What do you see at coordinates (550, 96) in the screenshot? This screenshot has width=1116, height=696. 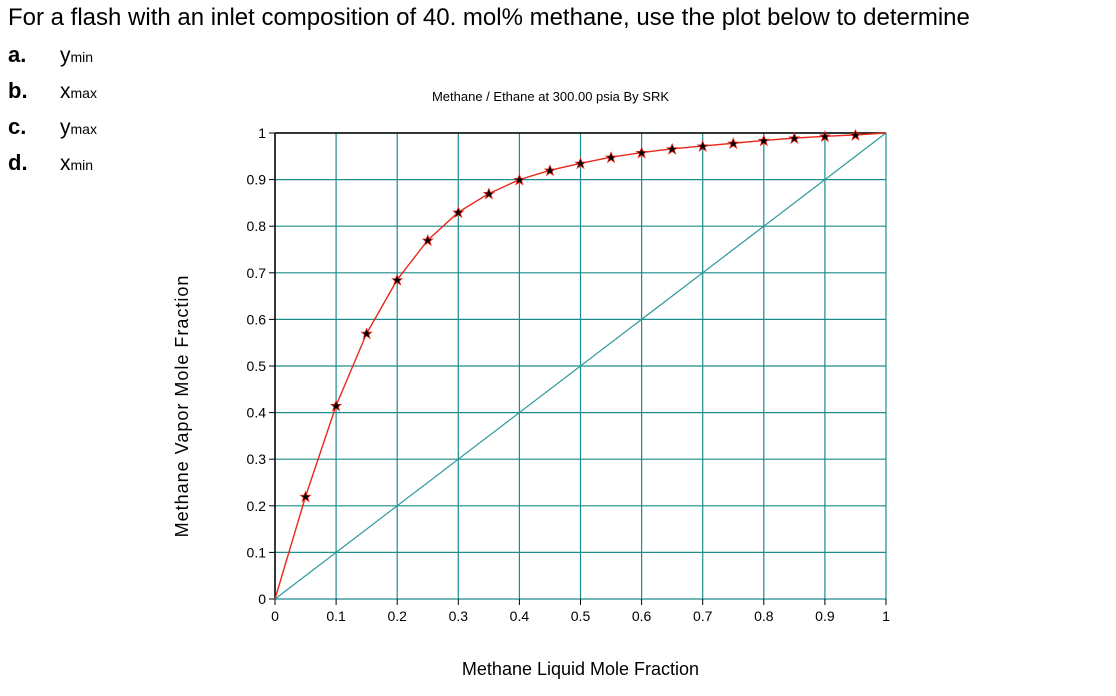 I see `chart-title: Methane / Ethane at 300.00 psia By SRK` at bounding box center [550, 96].